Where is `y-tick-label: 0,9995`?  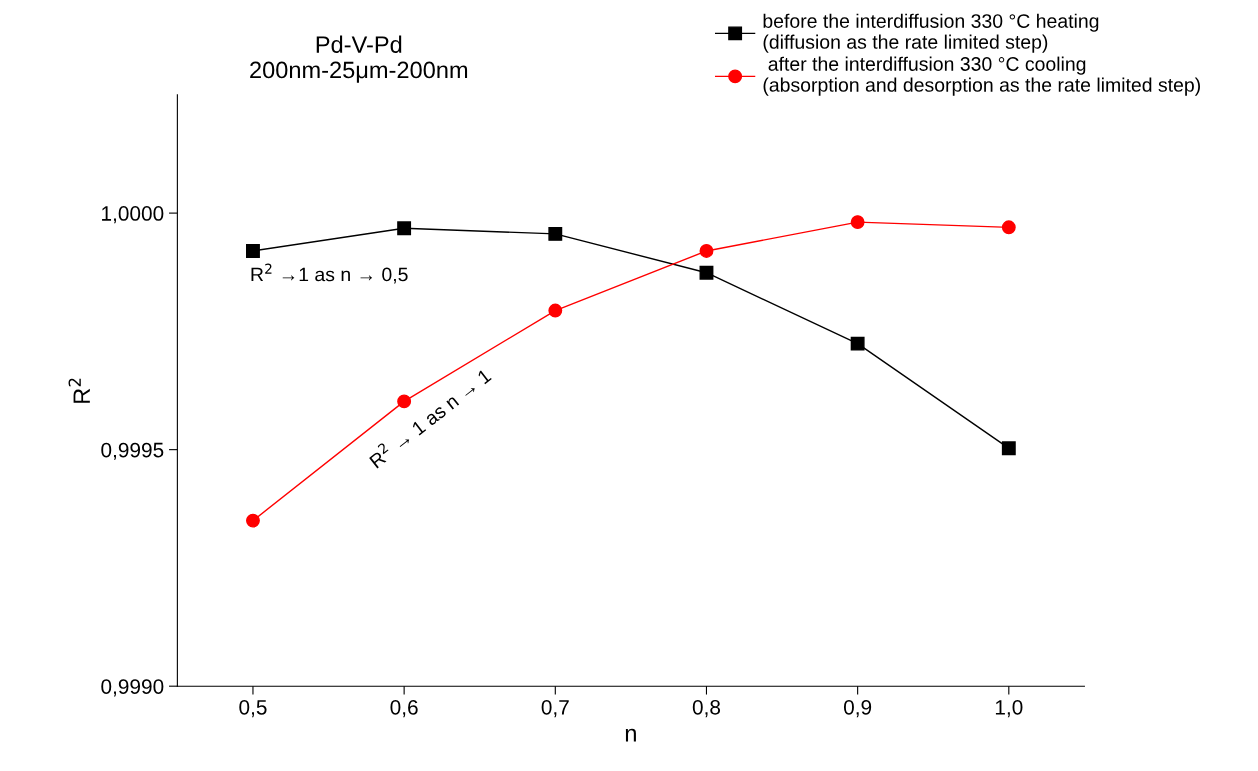
y-tick-label: 0,9995 is located at coordinates (132, 451).